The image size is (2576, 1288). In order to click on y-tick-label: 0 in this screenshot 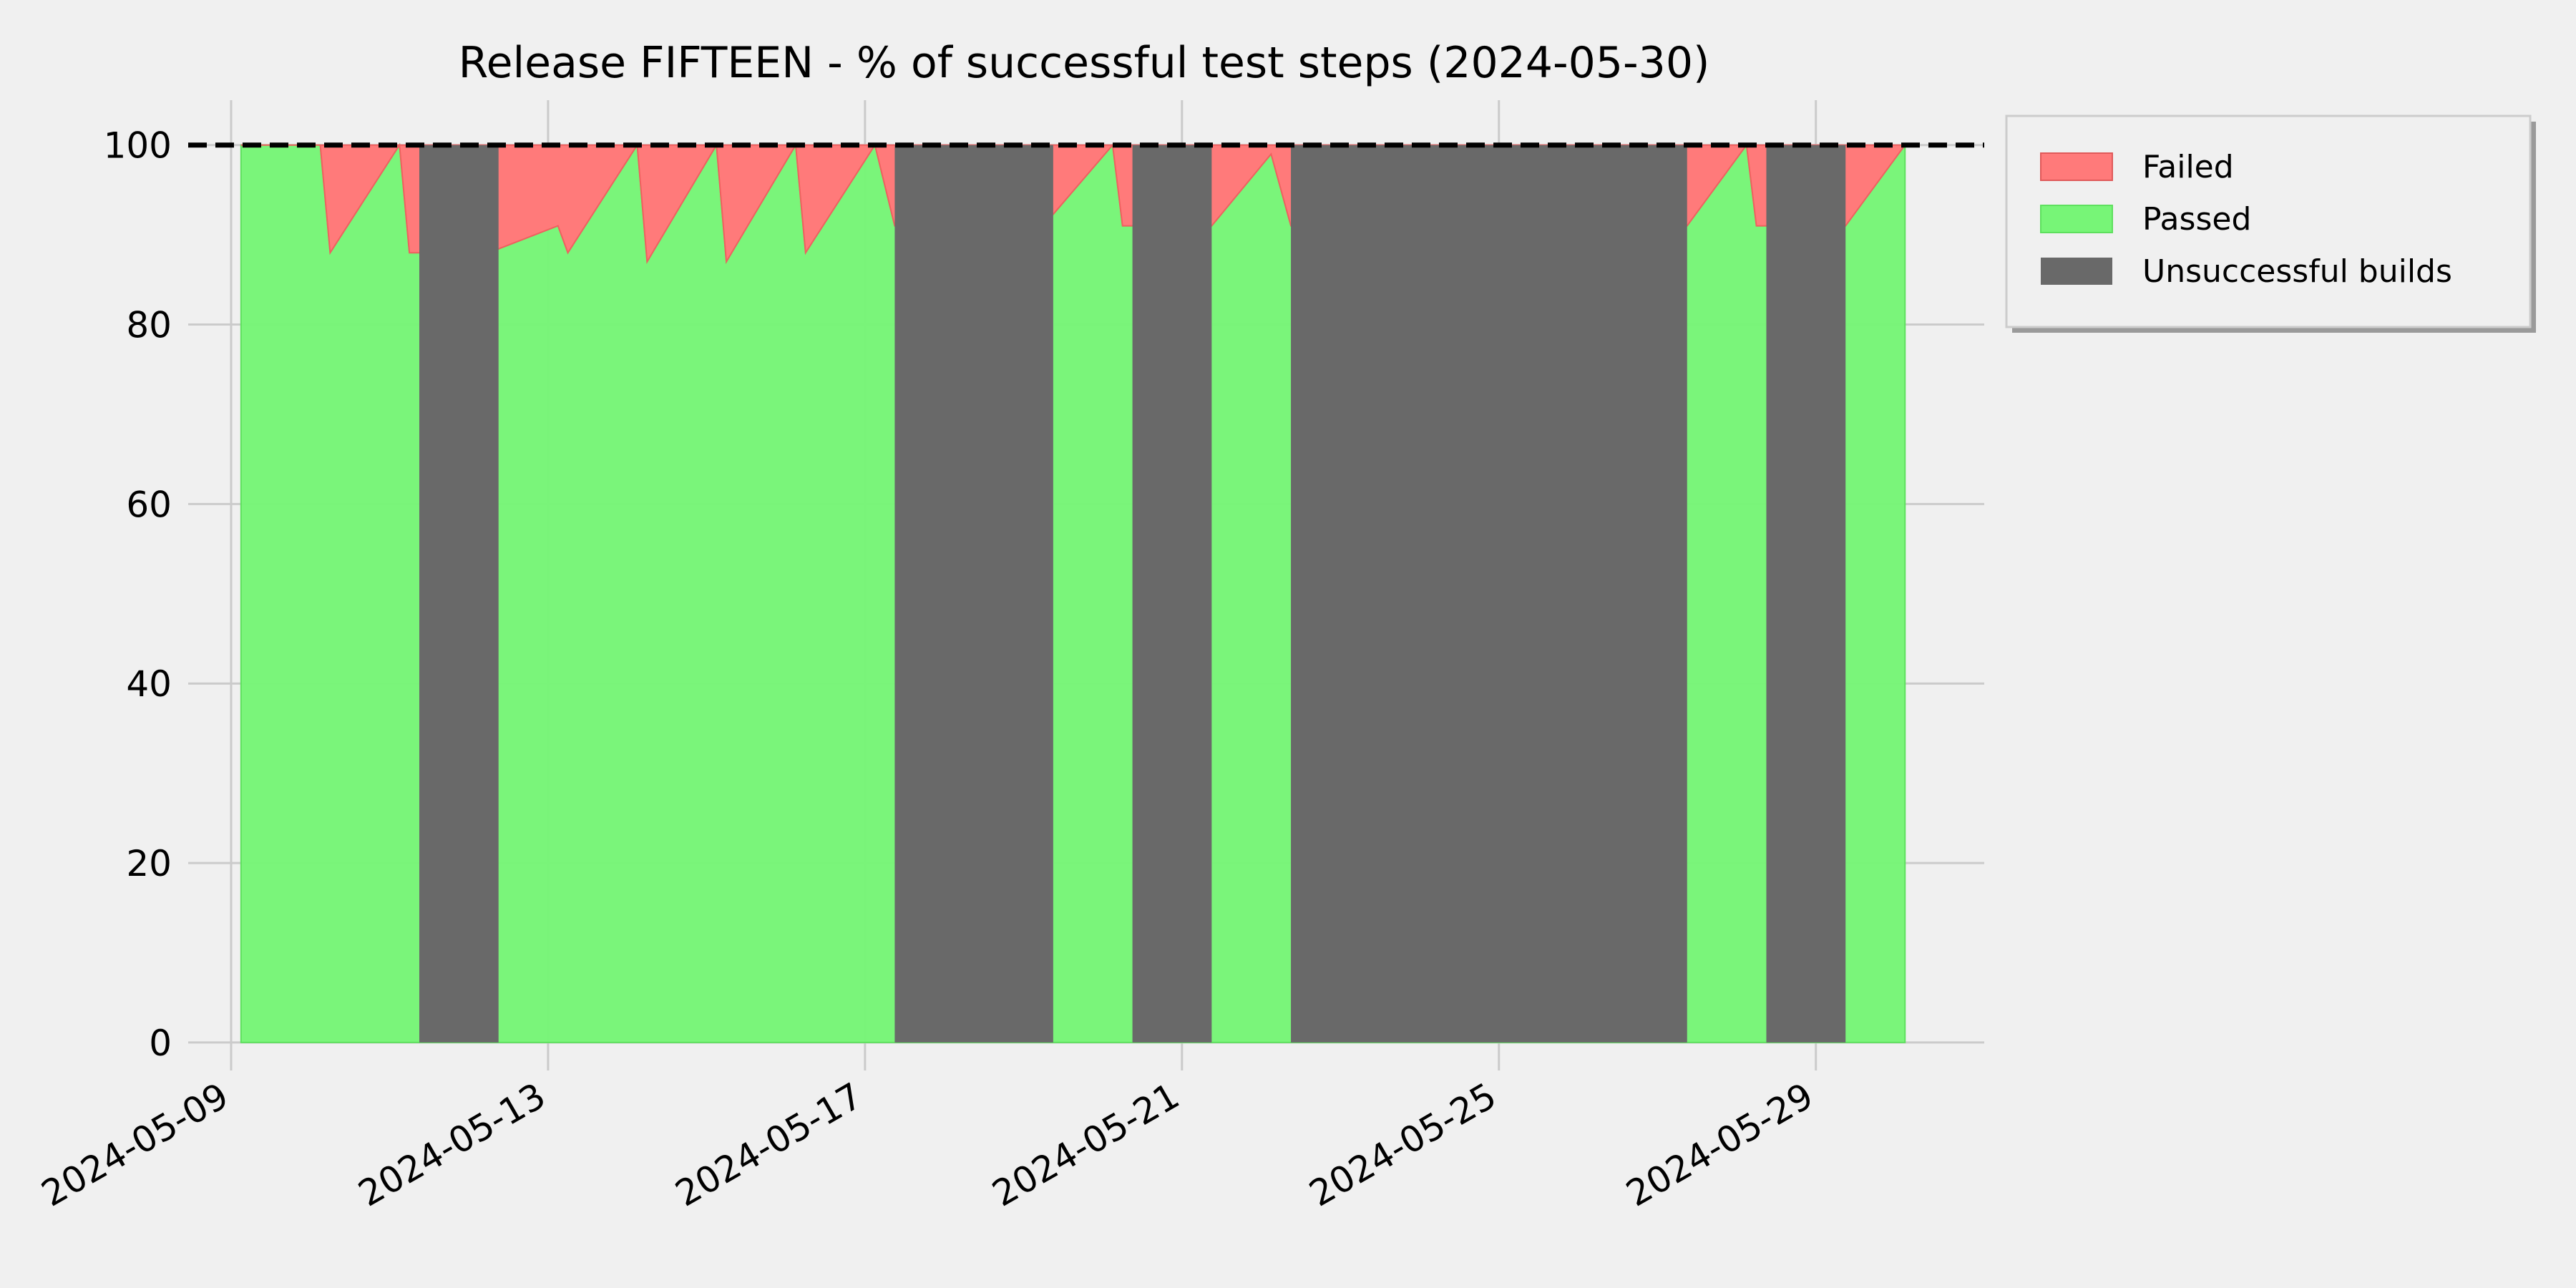, I will do `click(160, 1043)`.